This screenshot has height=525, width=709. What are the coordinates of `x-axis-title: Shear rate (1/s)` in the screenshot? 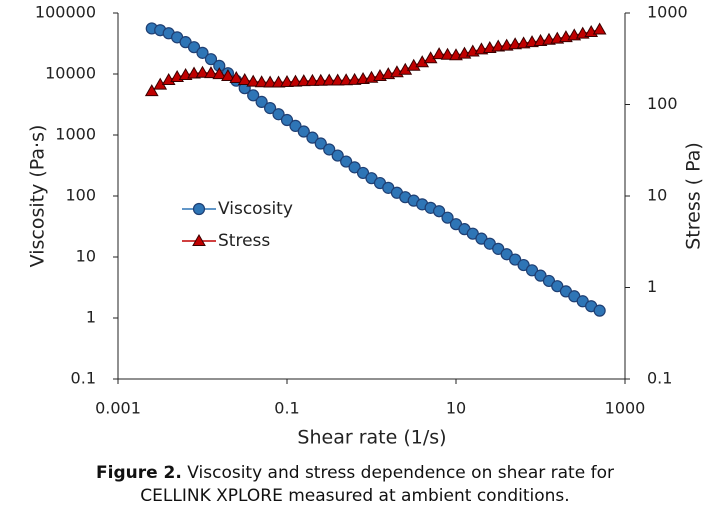 It's located at (371, 438).